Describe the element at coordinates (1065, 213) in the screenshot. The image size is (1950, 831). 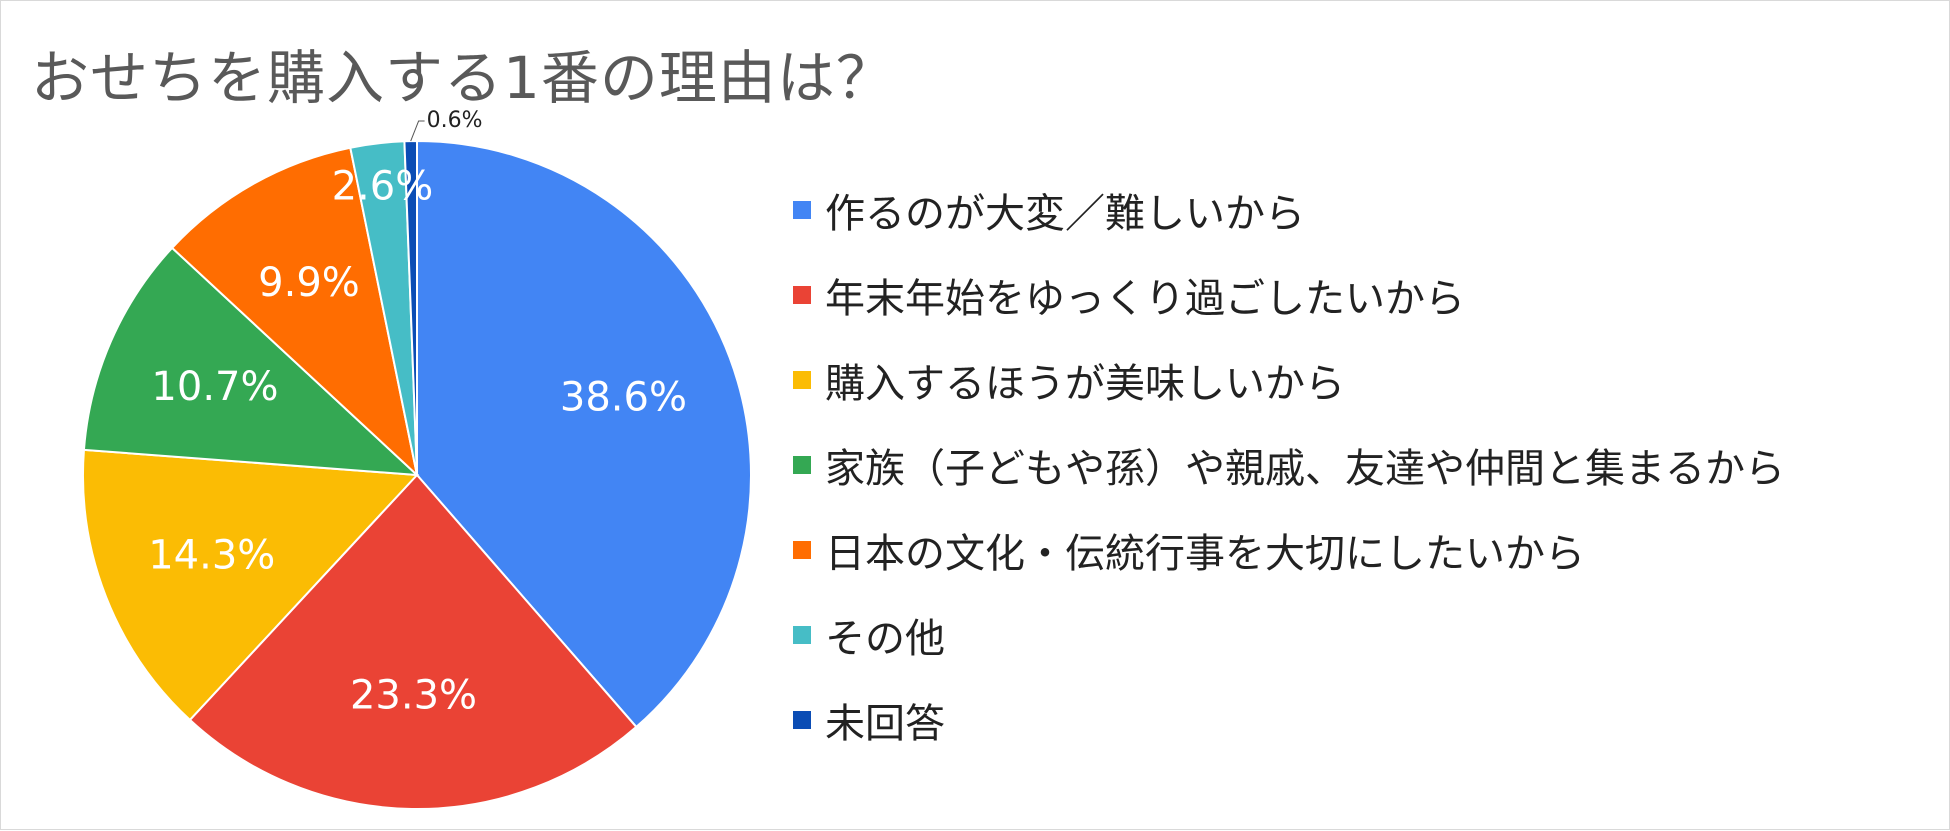
I see `legend-label: 作るのが大変／難しいから` at that location.